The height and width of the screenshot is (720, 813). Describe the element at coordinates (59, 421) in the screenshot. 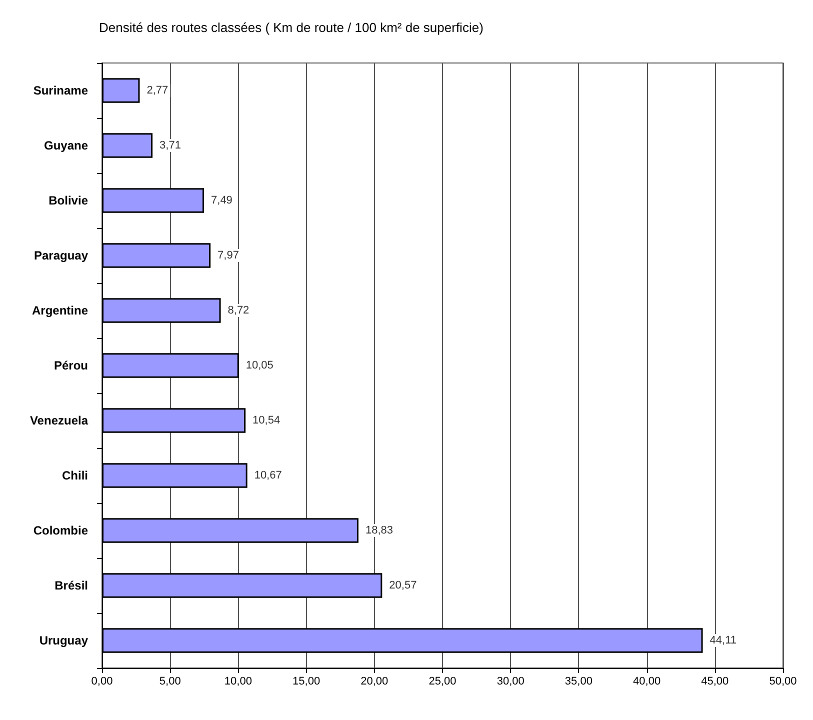

I see `y-tick-label: Venezuela` at that location.